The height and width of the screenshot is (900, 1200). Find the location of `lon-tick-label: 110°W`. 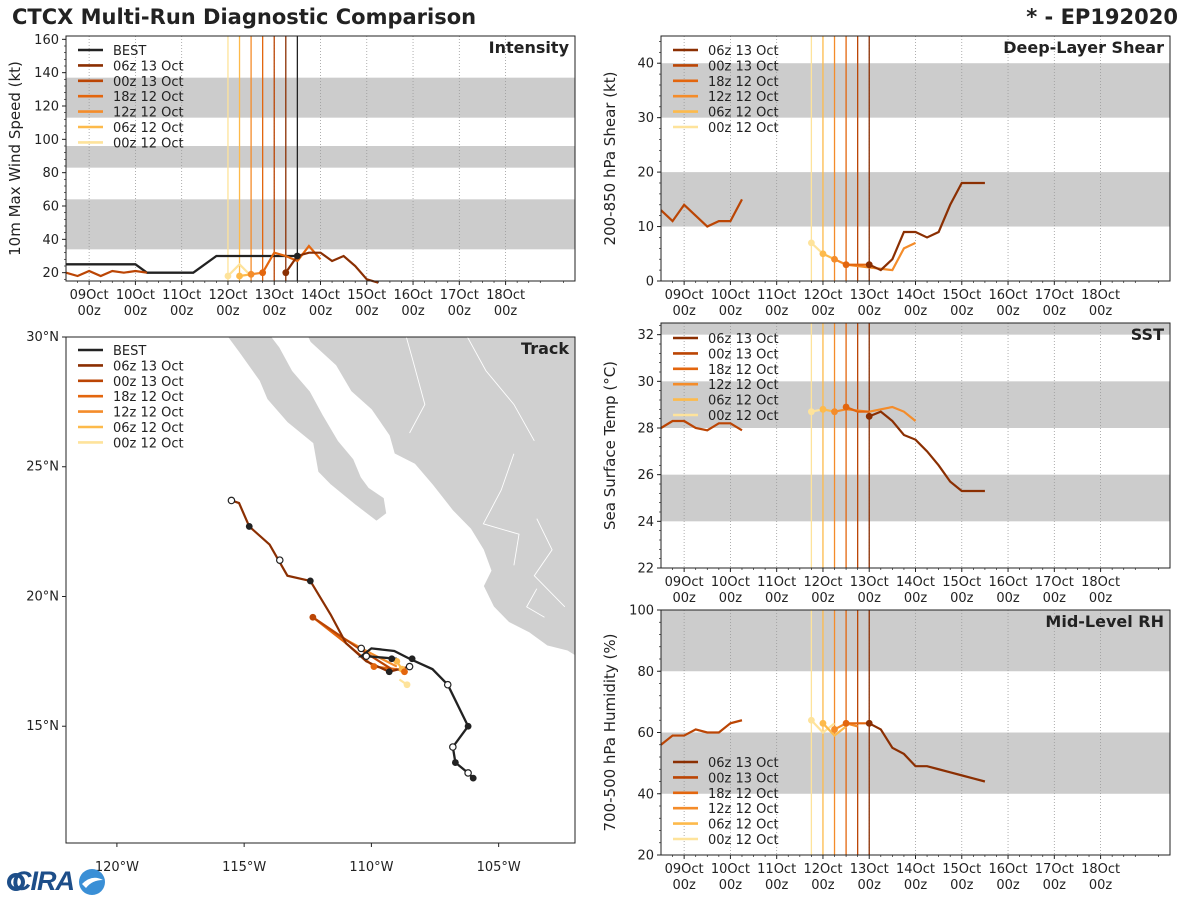

lon-tick-label: 110°W is located at coordinates (371, 867).